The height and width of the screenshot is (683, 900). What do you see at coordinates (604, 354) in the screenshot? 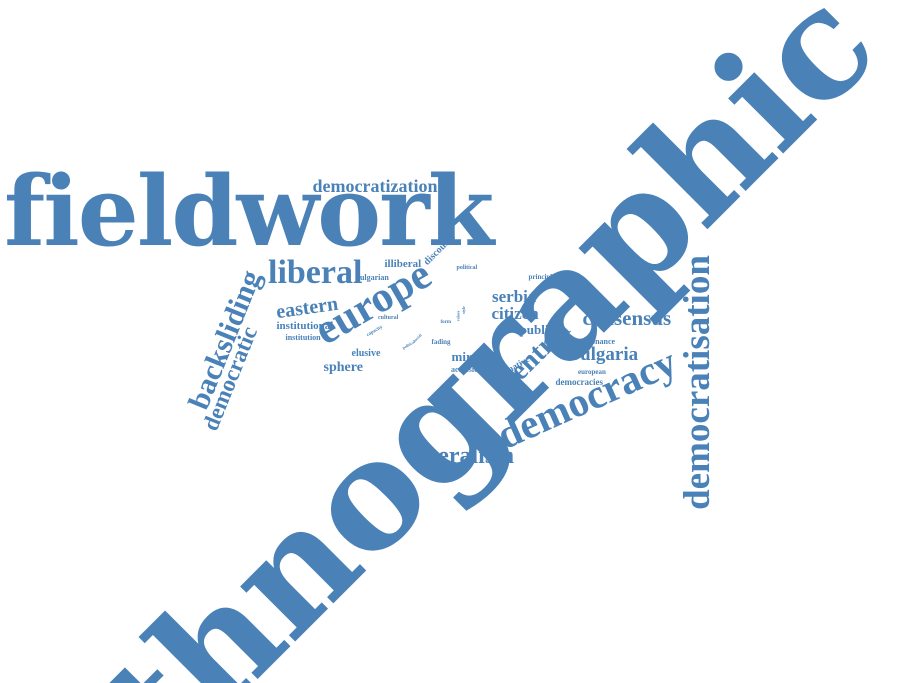
I see `word-bulgaria: bulgaria` at bounding box center [604, 354].